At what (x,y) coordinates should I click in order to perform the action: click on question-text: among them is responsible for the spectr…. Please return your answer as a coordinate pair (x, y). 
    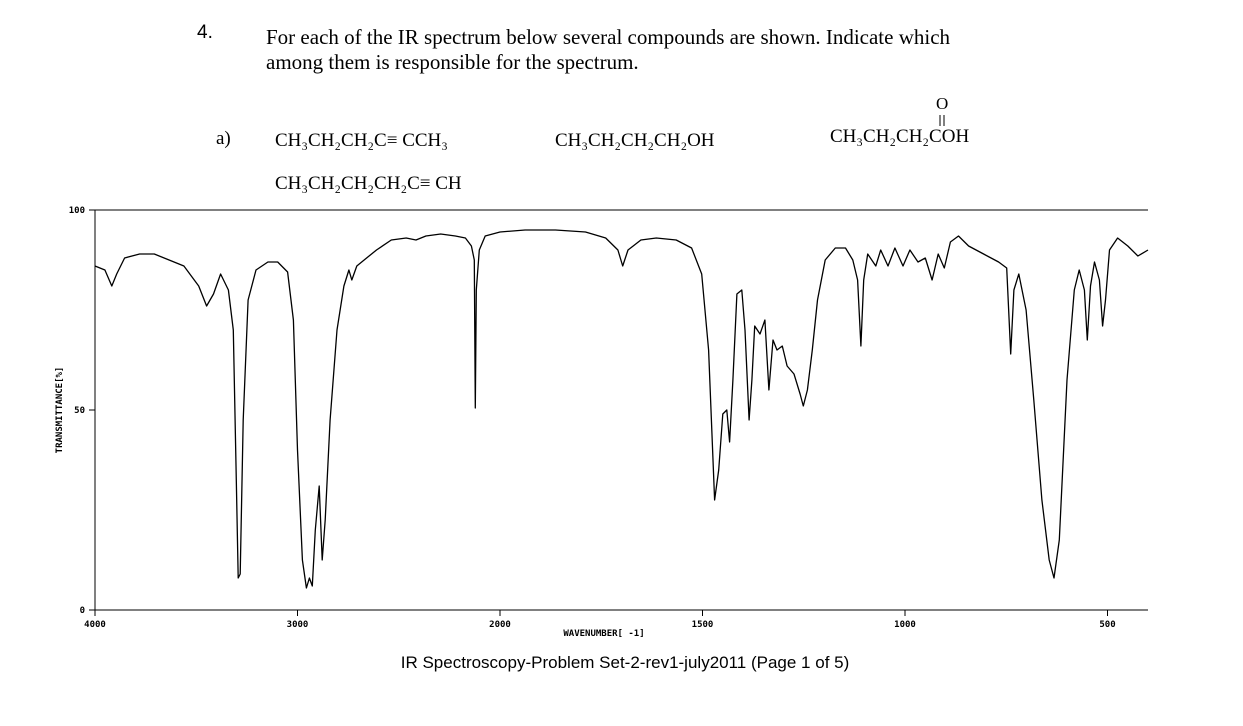
    Looking at the image, I should click on (452, 62).